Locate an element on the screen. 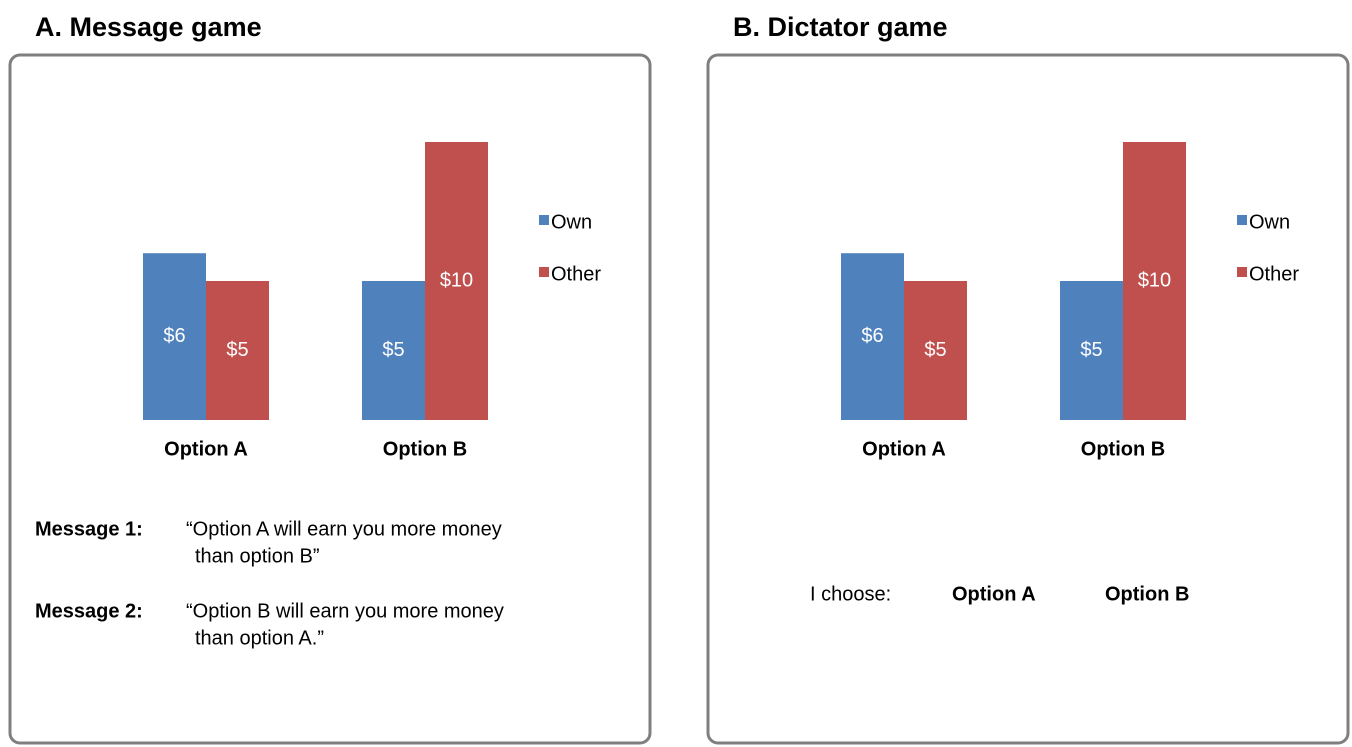 The width and height of the screenshot is (1352, 747). panel-title: A. Message game is located at coordinates (148, 27).